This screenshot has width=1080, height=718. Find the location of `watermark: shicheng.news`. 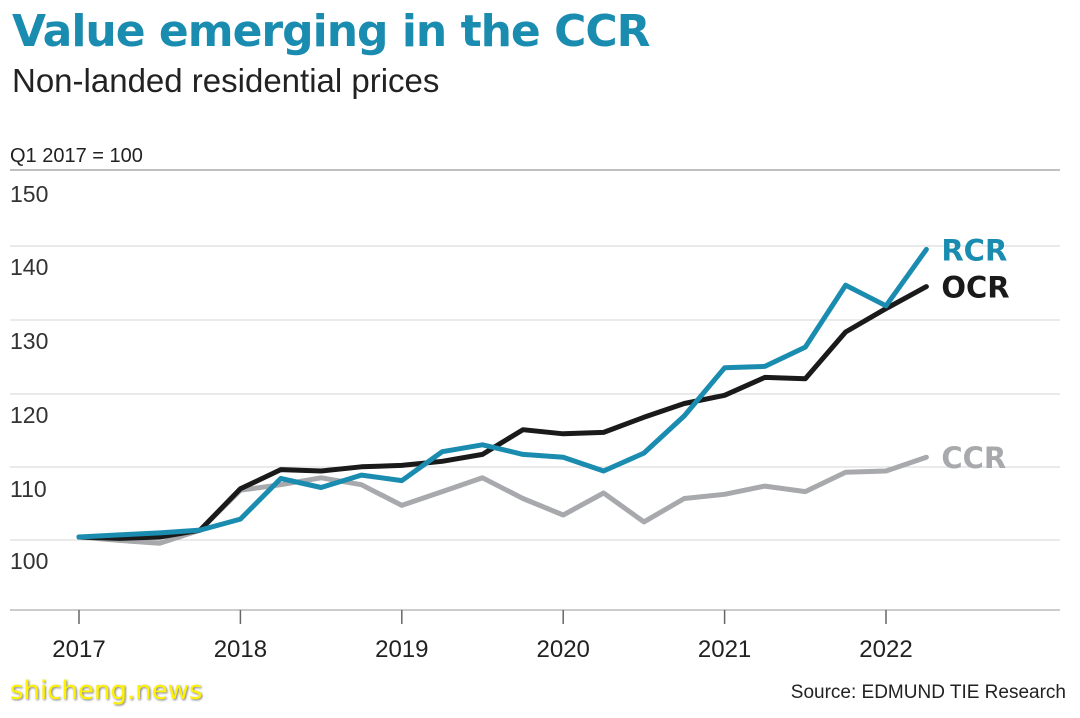

watermark: shicheng.news is located at coordinates (106, 691).